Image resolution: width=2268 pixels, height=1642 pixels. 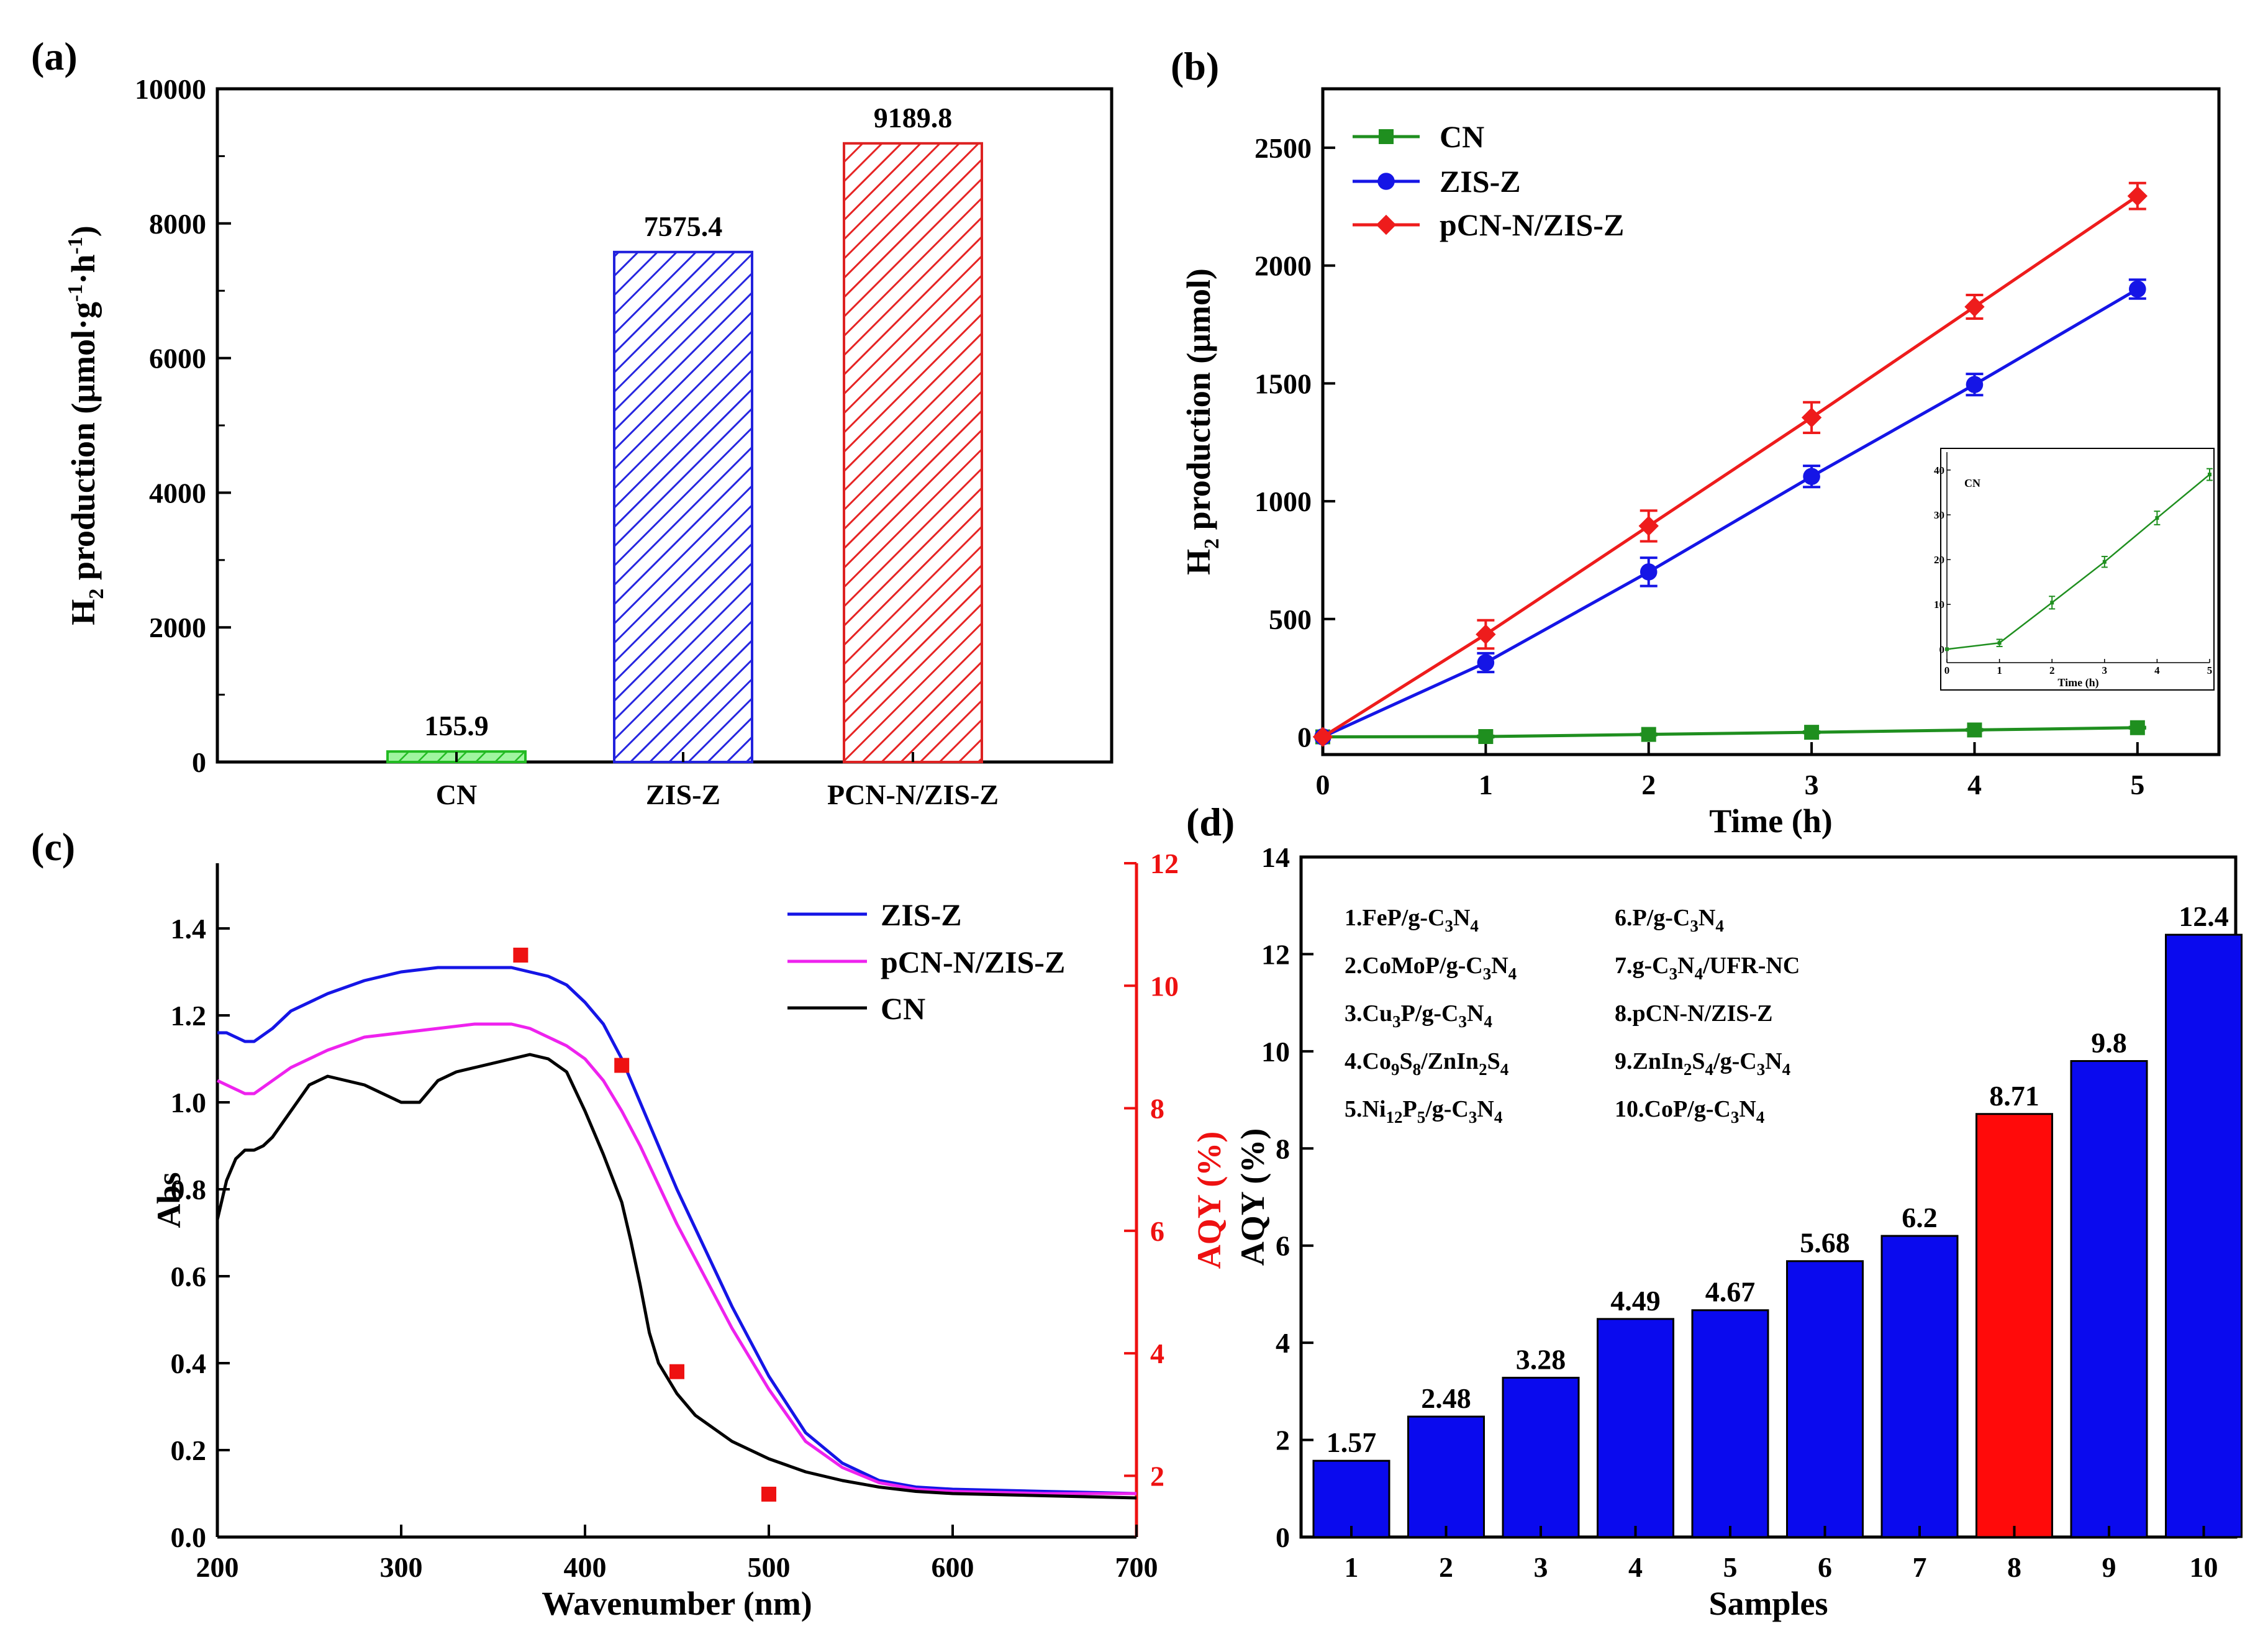 I want to click on x-tick-label: 8, so click(x=2014, y=1567).